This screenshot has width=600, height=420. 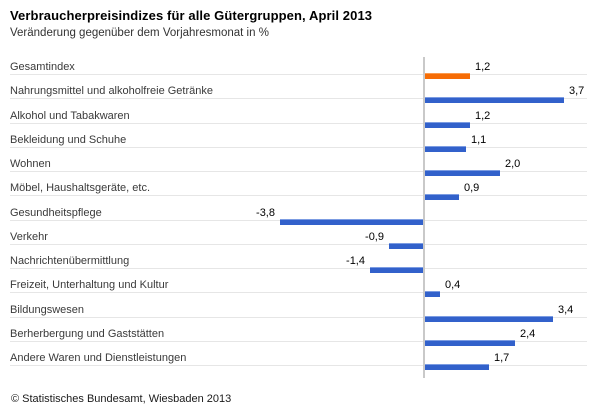 What do you see at coordinates (29, 236) in the screenshot?
I see `category-label: Verkehr` at bounding box center [29, 236].